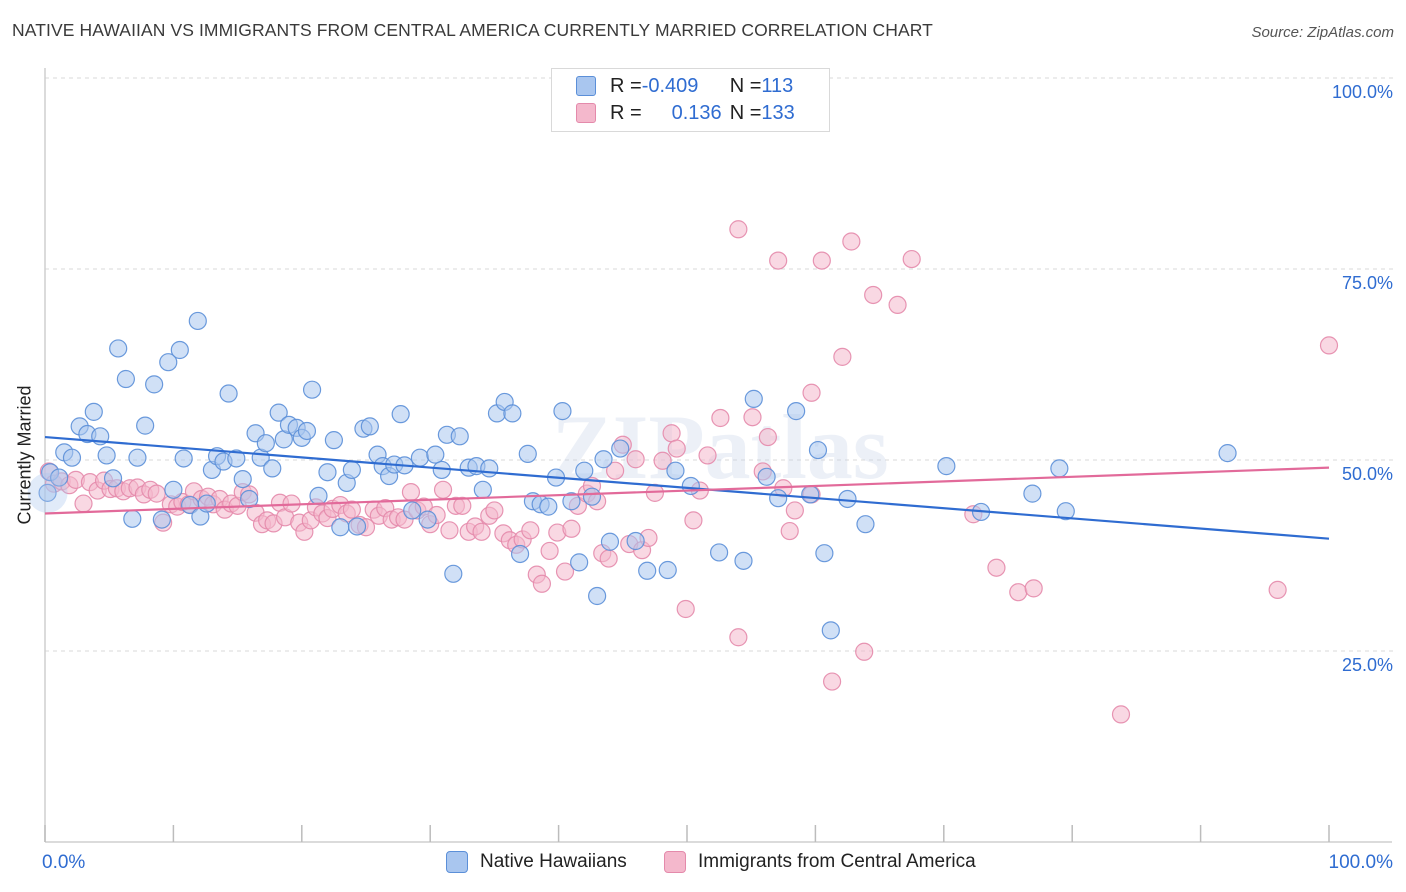 This screenshot has height=892, width=1406. I want to click on r-value: 0.136, so click(696, 112).